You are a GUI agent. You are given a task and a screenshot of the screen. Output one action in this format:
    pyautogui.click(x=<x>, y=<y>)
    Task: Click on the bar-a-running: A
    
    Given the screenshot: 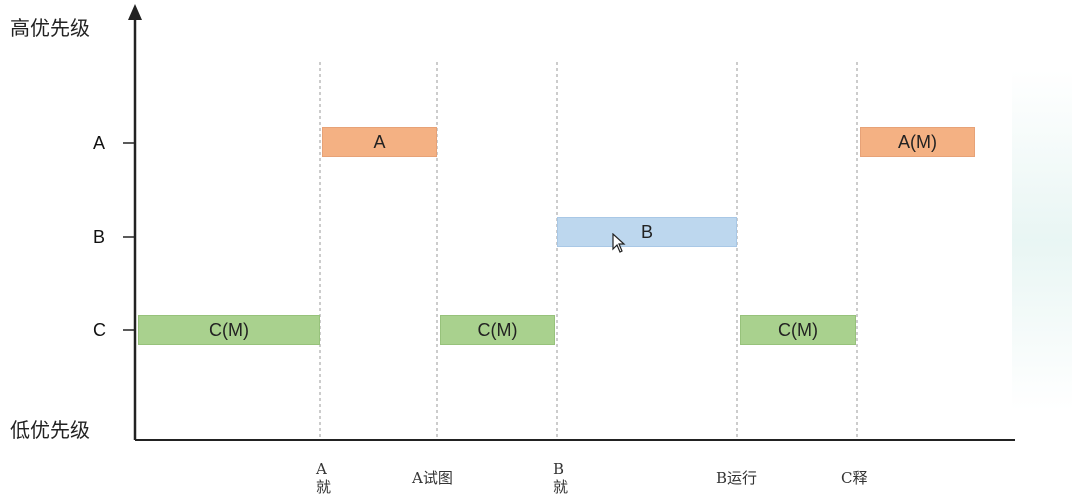 What is the action you would take?
    pyautogui.click(x=379, y=142)
    